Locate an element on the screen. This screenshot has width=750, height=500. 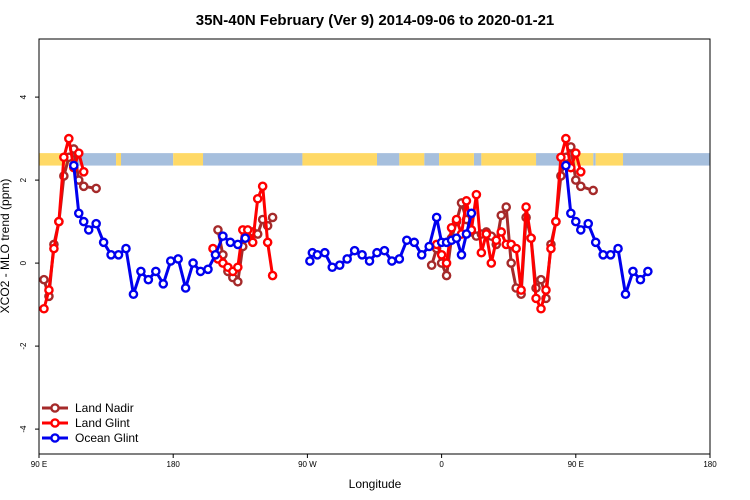
legend-label: Ocean Glint is located at coordinates (107, 438).